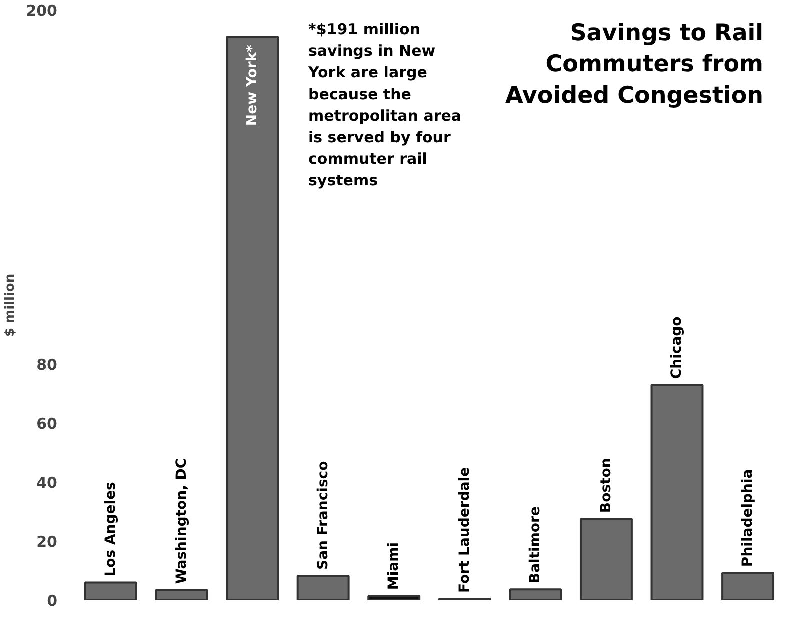 Image resolution: width=808 pixels, height=625 pixels. What do you see at coordinates (323, 515) in the screenshot?
I see `x-tick-label: San Francisco` at bounding box center [323, 515].